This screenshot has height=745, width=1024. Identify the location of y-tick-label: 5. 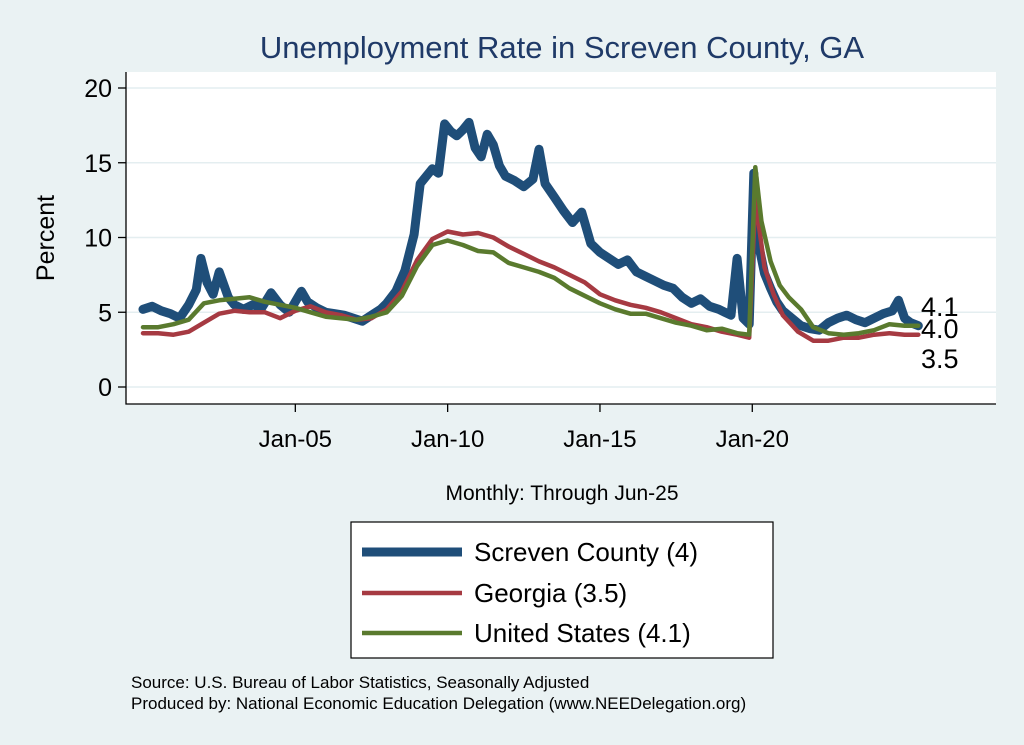
(105, 313).